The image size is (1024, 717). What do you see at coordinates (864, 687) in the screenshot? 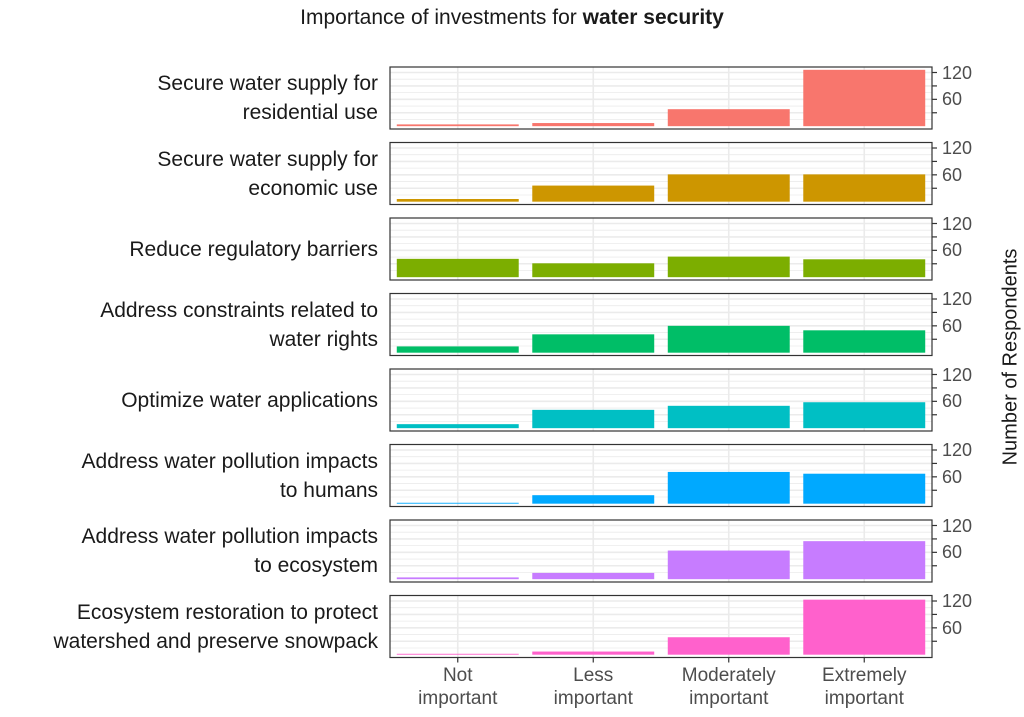
I see `x-tick-label: Extremely important` at bounding box center [864, 687].